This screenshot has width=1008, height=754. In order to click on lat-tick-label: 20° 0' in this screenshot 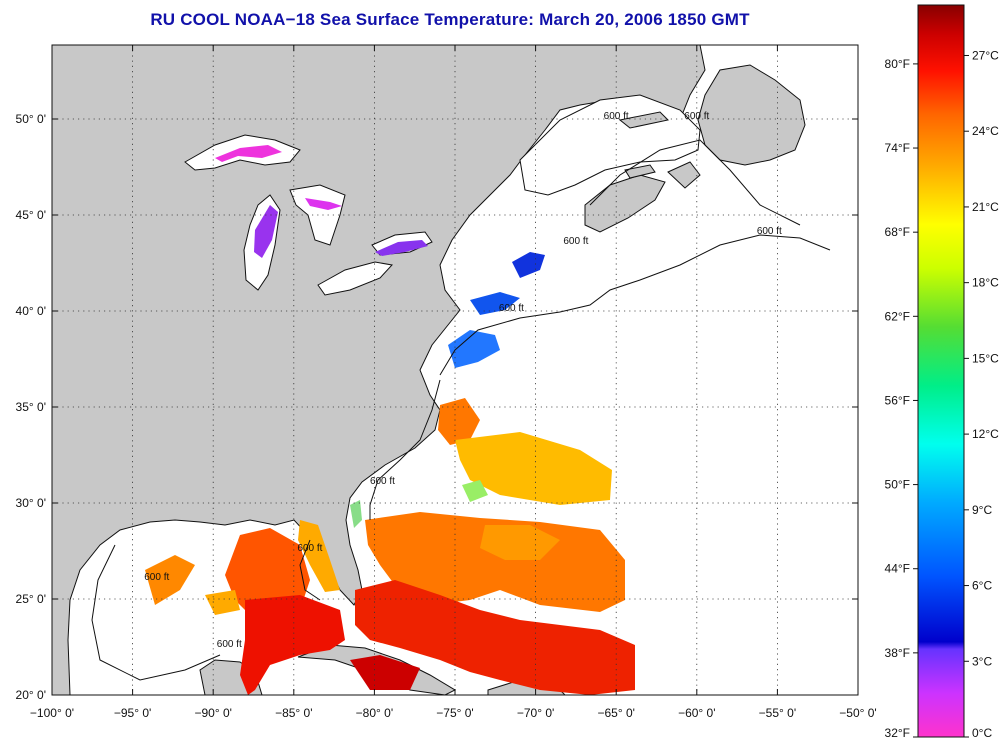, I will do `click(31, 695)`.